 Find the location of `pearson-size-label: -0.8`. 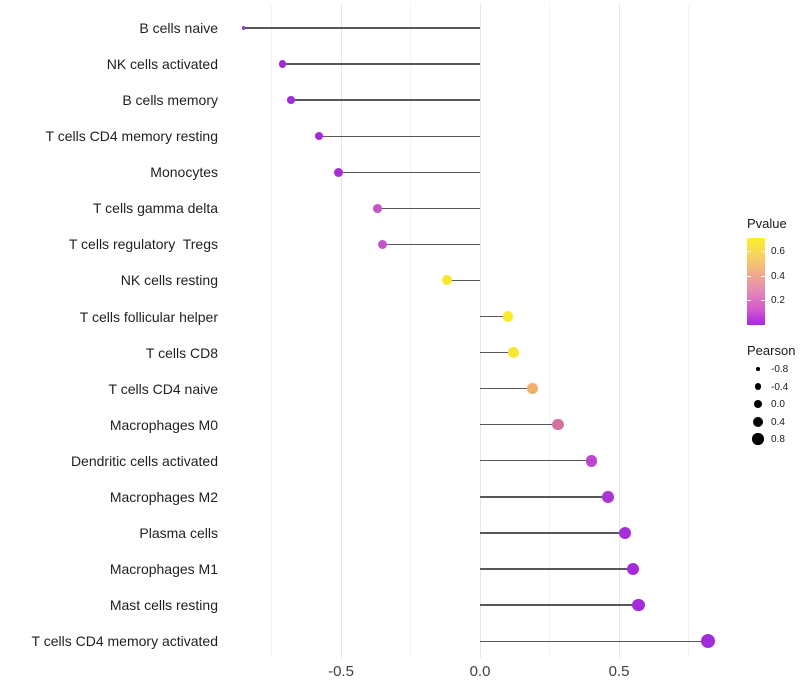

pearson-size-label: -0.8 is located at coordinates (780, 369).